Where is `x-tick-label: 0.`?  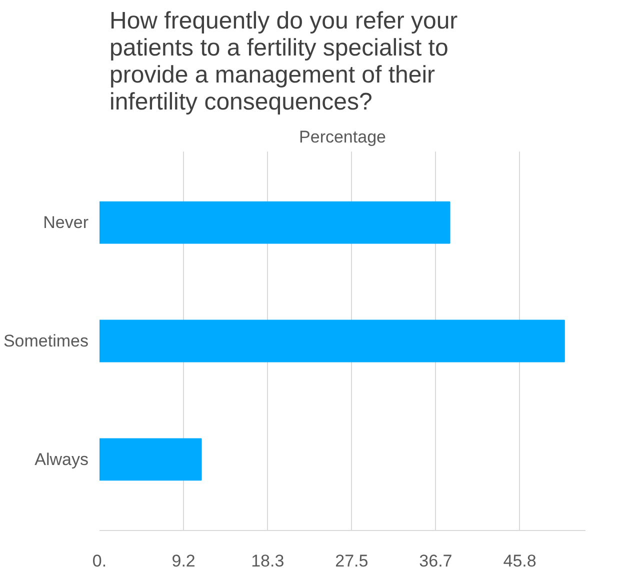 x-tick-label: 0. is located at coordinates (99, 561).